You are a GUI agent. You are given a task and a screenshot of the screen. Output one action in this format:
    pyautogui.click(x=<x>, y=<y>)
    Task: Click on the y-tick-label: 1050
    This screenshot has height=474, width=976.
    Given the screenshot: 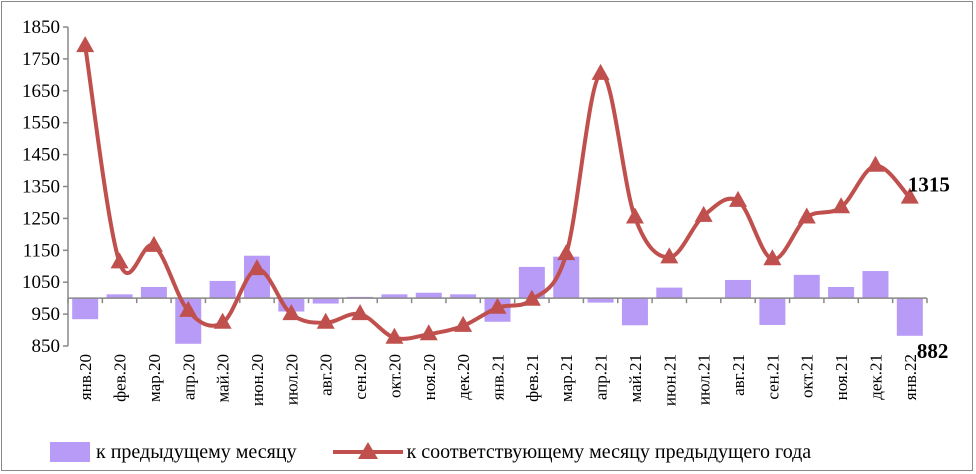 What is the action you would take?
    pyautogui.click(x=41, y=282)
    